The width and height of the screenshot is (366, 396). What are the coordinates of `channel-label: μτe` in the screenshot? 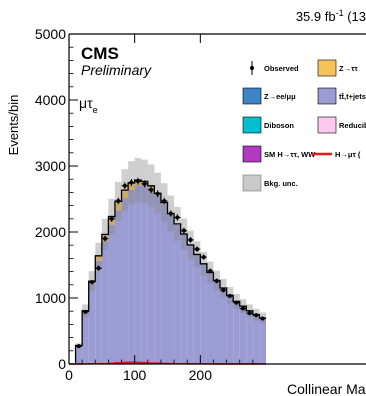 It's located at (88, 105).